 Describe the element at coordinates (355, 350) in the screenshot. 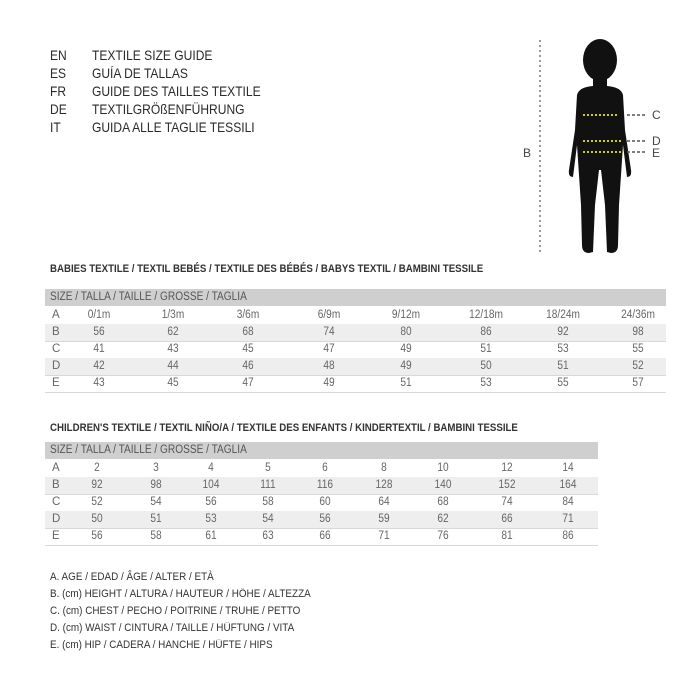

I see `table-row: C 41 43 45 47 49 51 53 55` at that location.